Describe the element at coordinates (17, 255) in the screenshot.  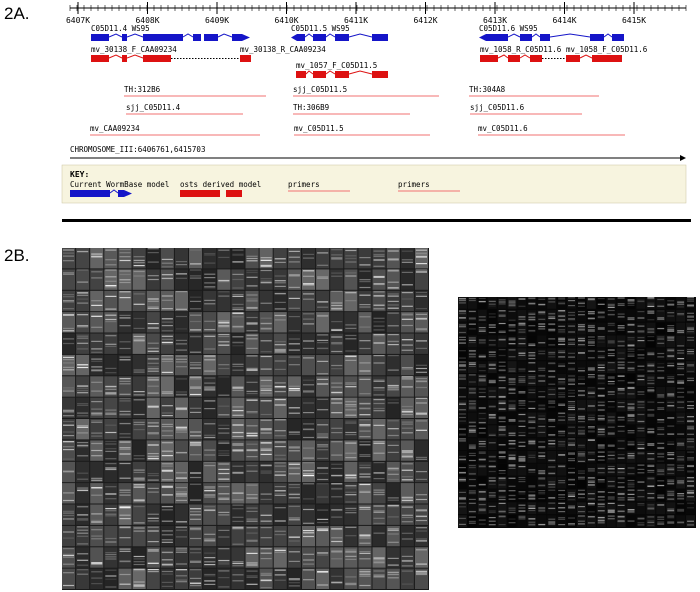
I see `panel-b-label: 2B.` at that location.